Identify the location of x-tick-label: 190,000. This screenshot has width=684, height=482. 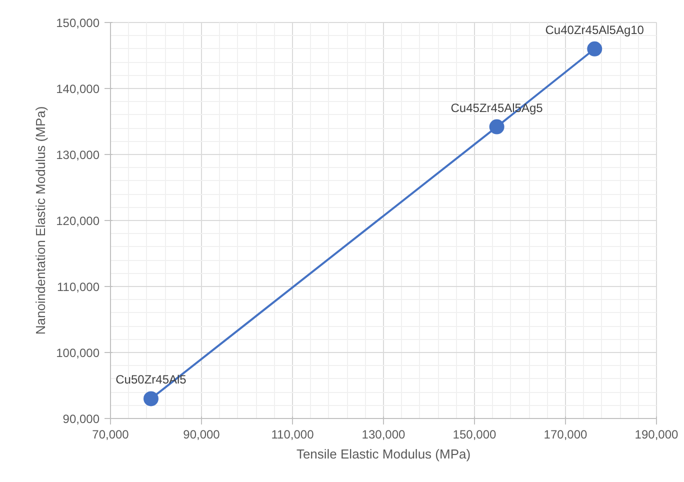
(656, 435).